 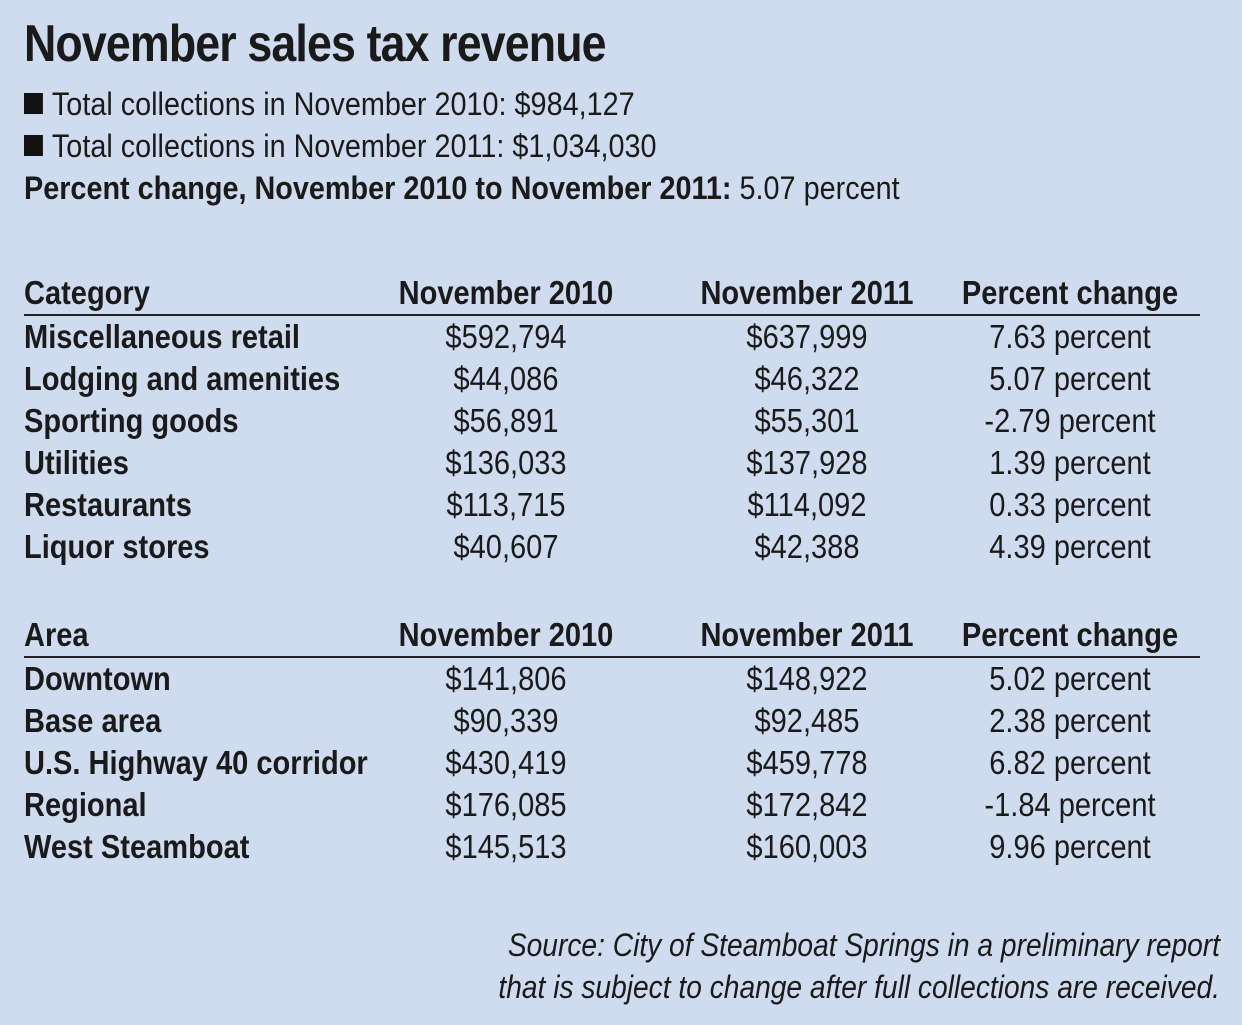 What do you see at coordinates (182, 378) in the screenshot?
I see `row-label: Lodging and amenities` at bounding box center [182, 378].